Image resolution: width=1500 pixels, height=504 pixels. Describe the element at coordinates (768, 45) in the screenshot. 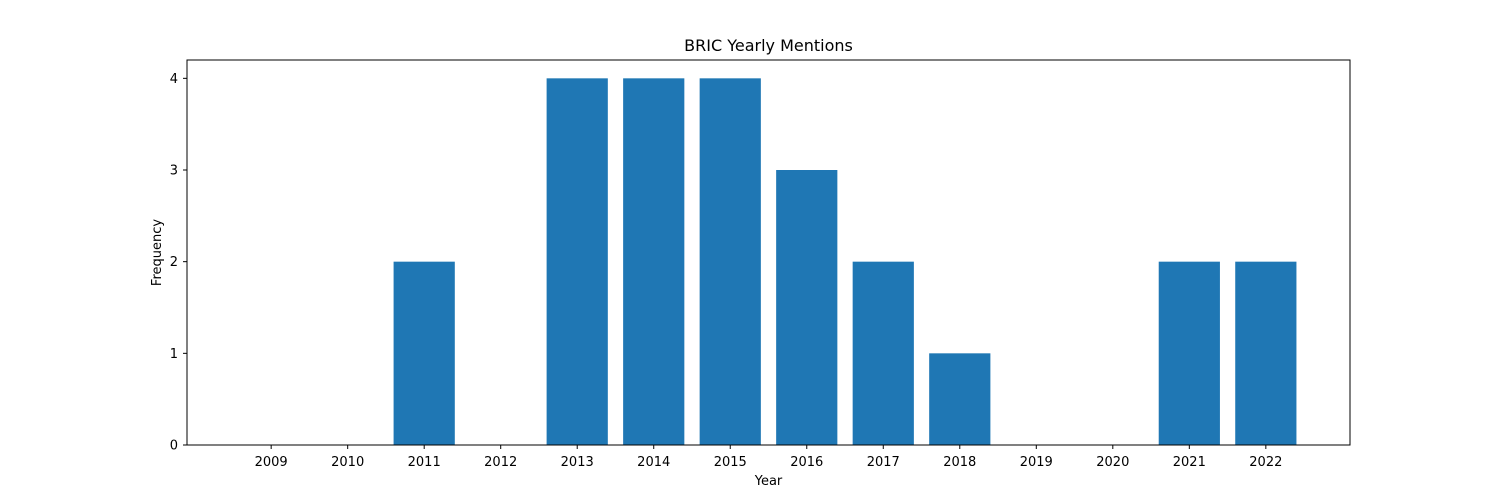

I see `chart-title: BRIC Yearly Mentions` at that location.